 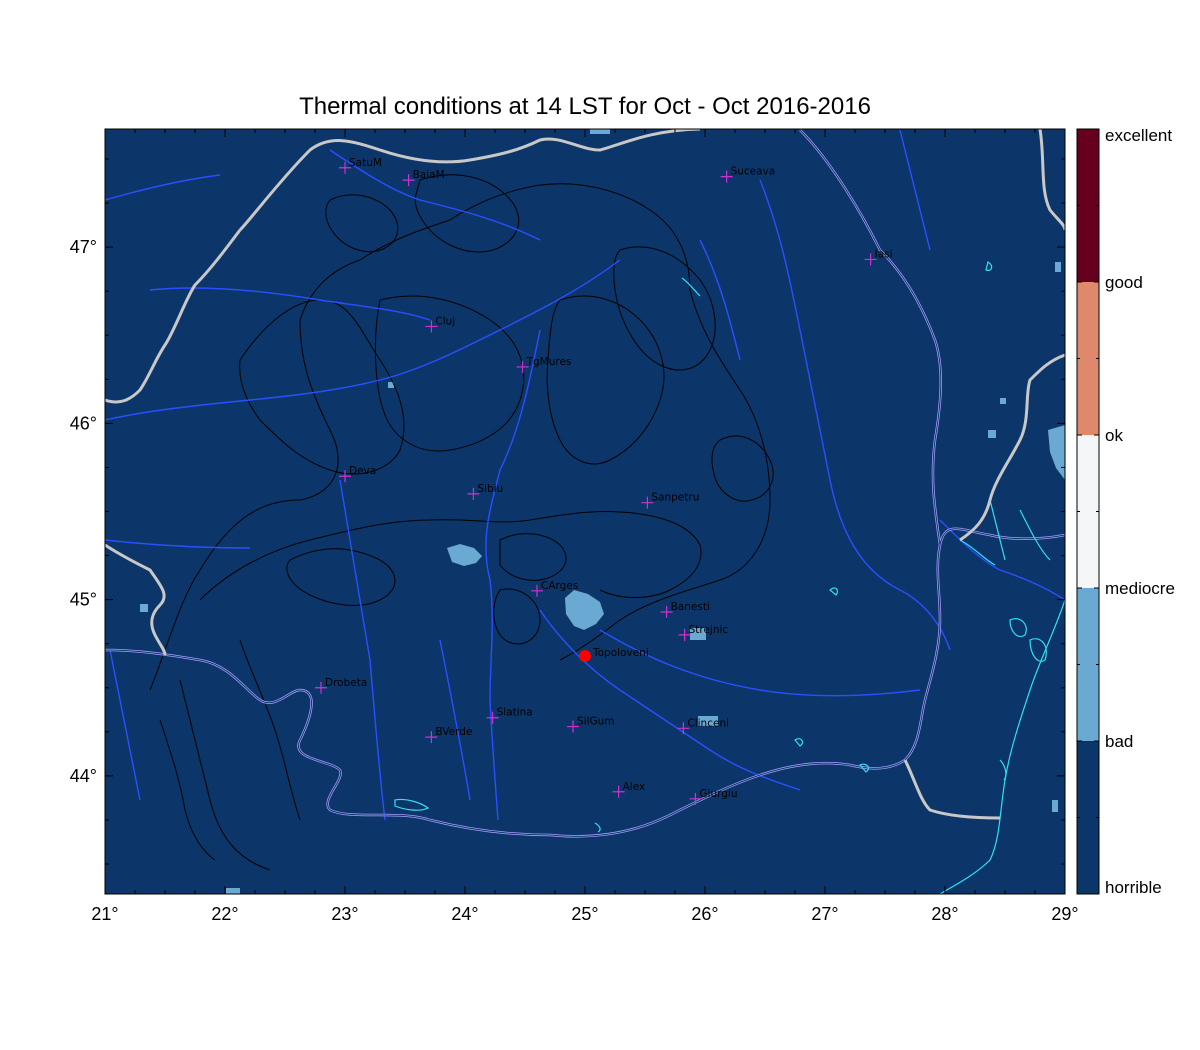 What do you see at coordinates (670, 700) in the screenshot?
I see `river-arges` at bounding box center [670, 700].